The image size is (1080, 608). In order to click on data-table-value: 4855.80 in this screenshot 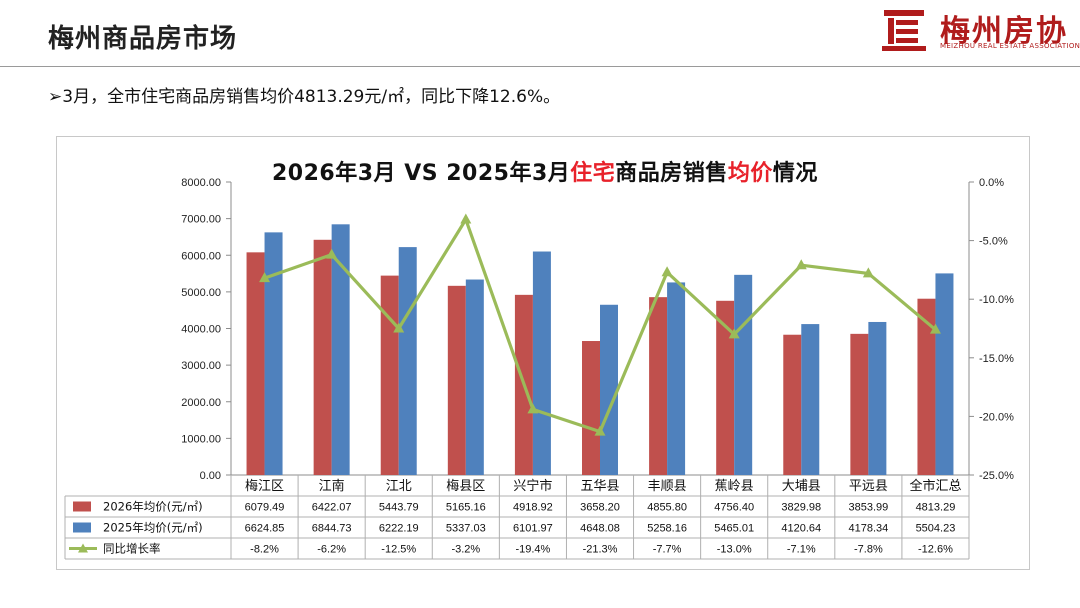, I will do `click(667, 508)`.